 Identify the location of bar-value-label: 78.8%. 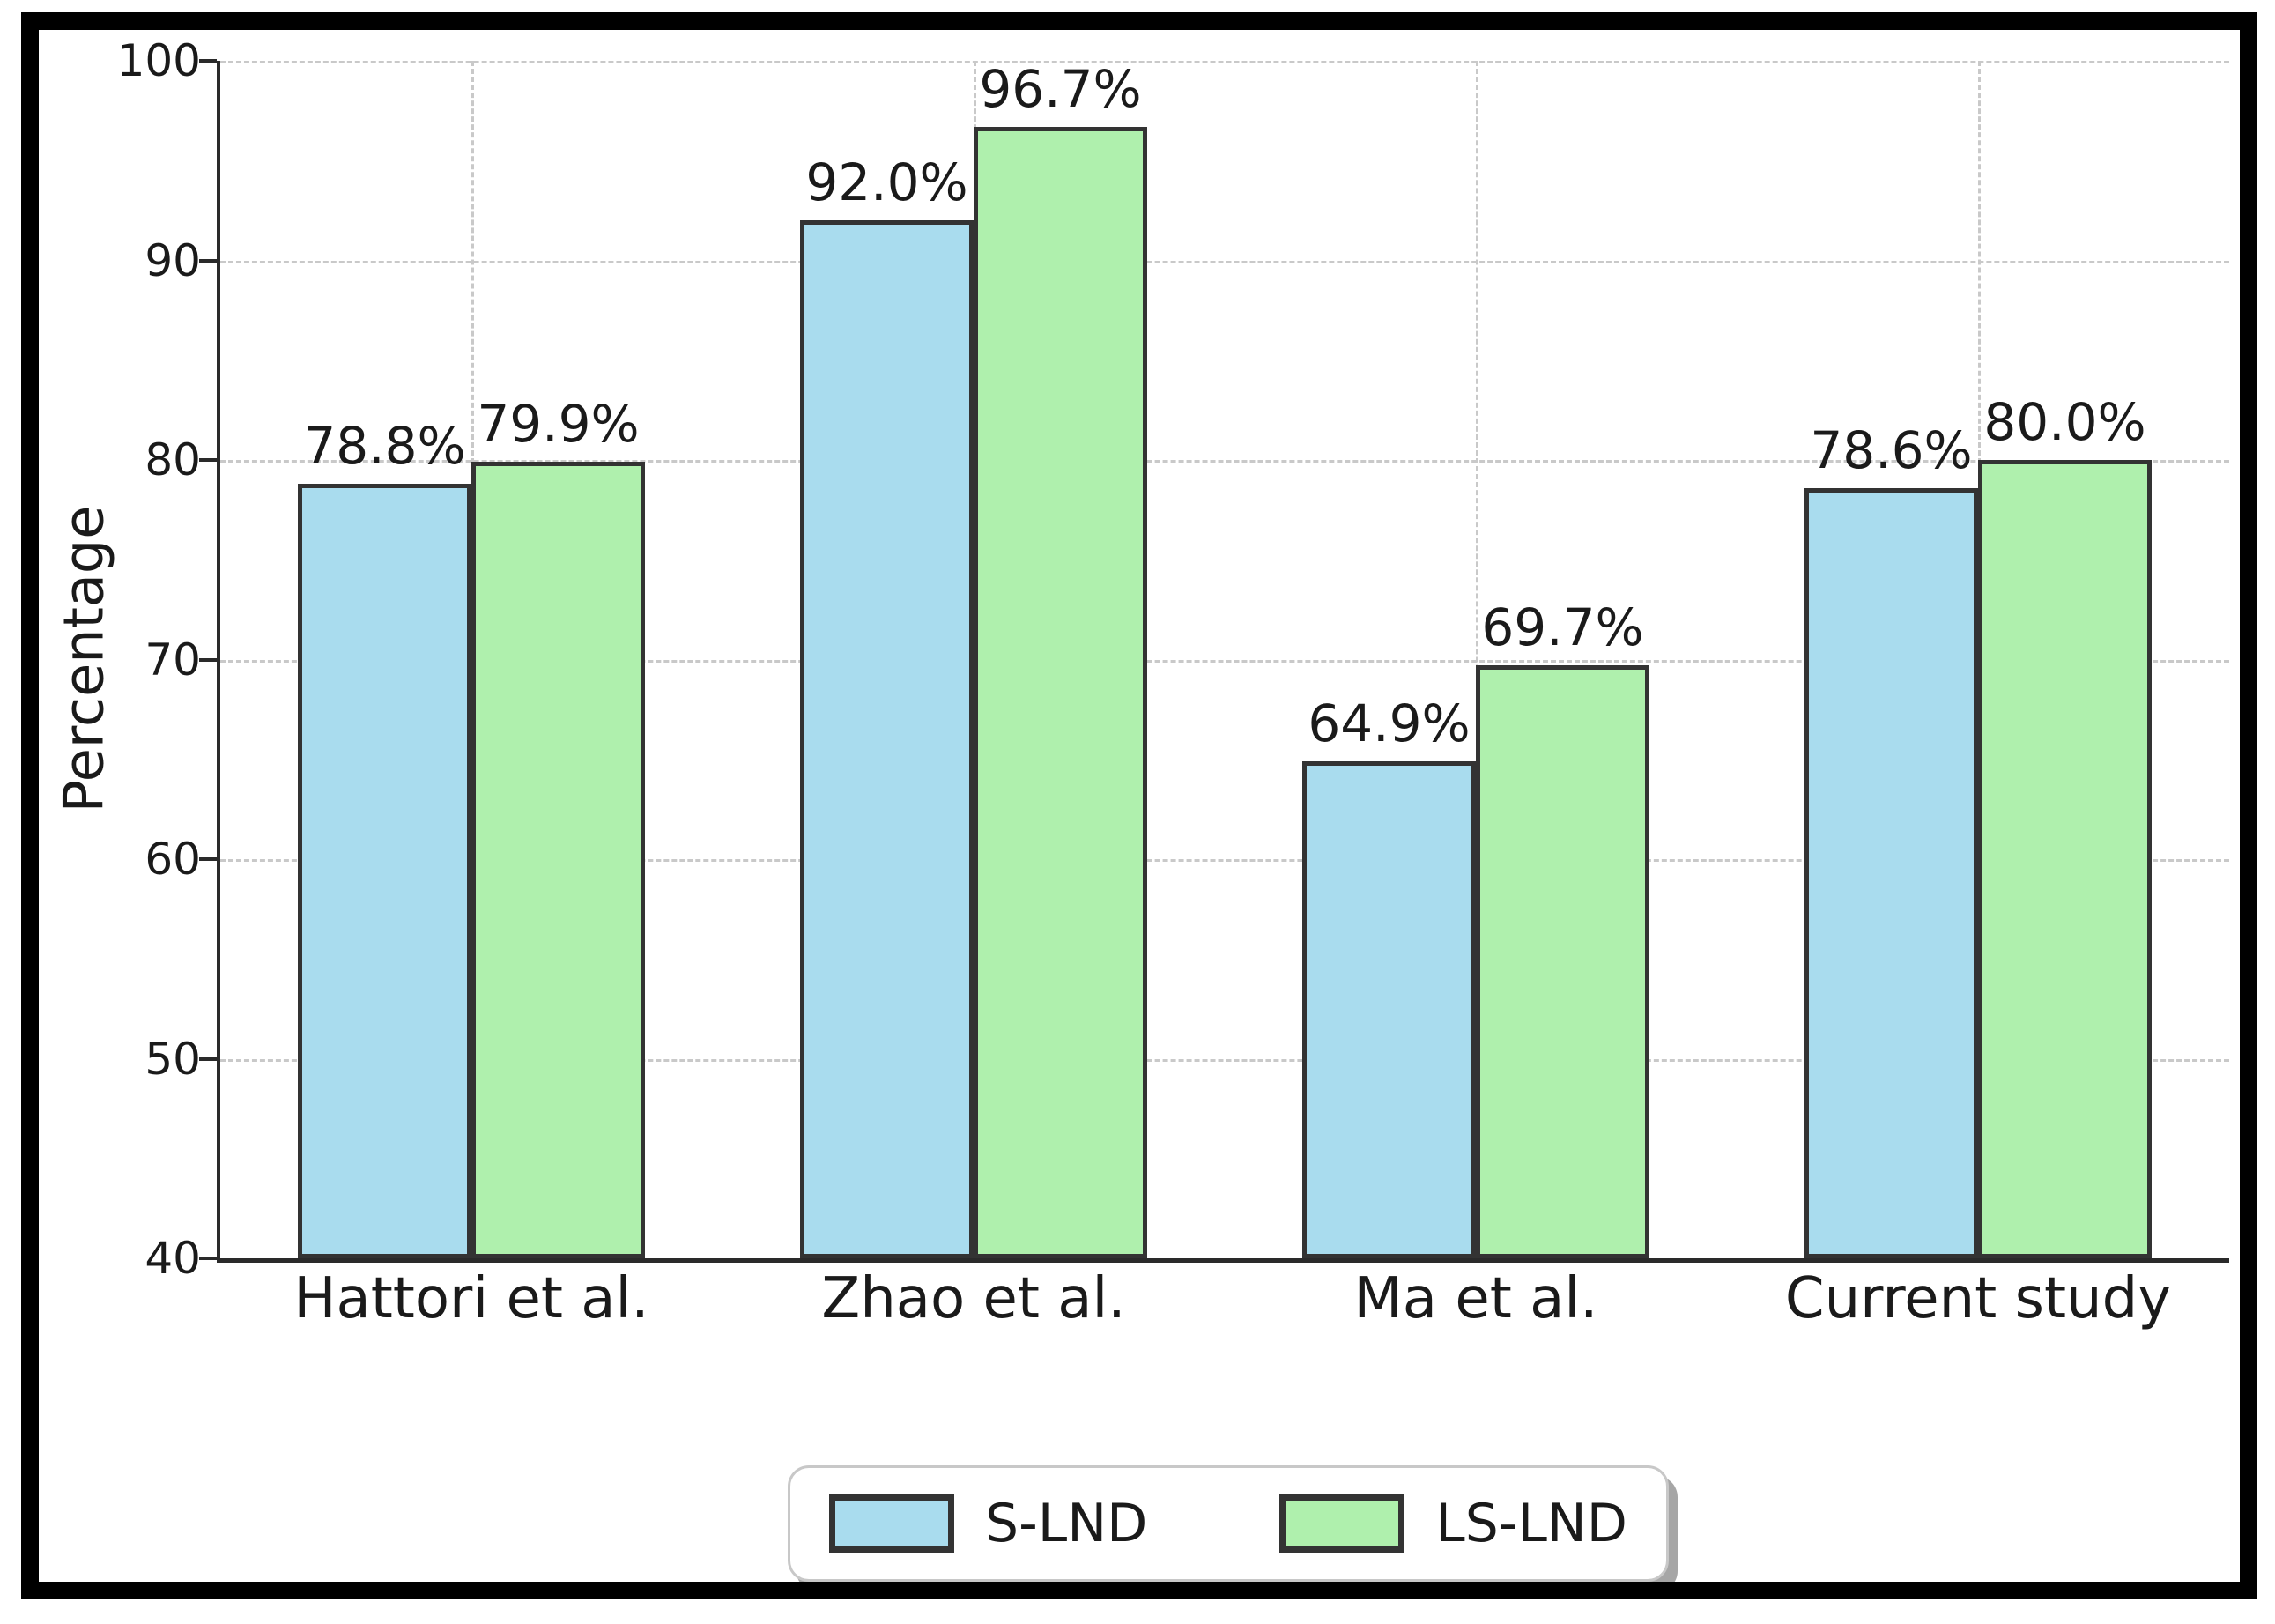
(384, 446).